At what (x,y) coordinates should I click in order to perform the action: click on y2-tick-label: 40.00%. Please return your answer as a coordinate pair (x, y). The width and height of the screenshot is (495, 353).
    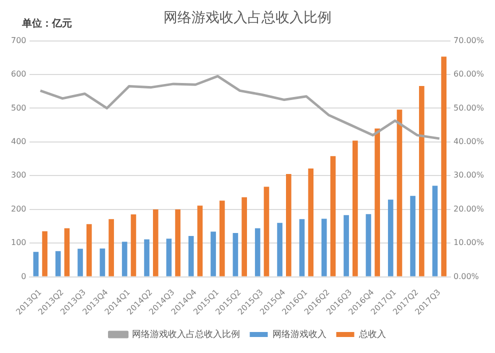
    Looking at the image, I should click on (468, 141).